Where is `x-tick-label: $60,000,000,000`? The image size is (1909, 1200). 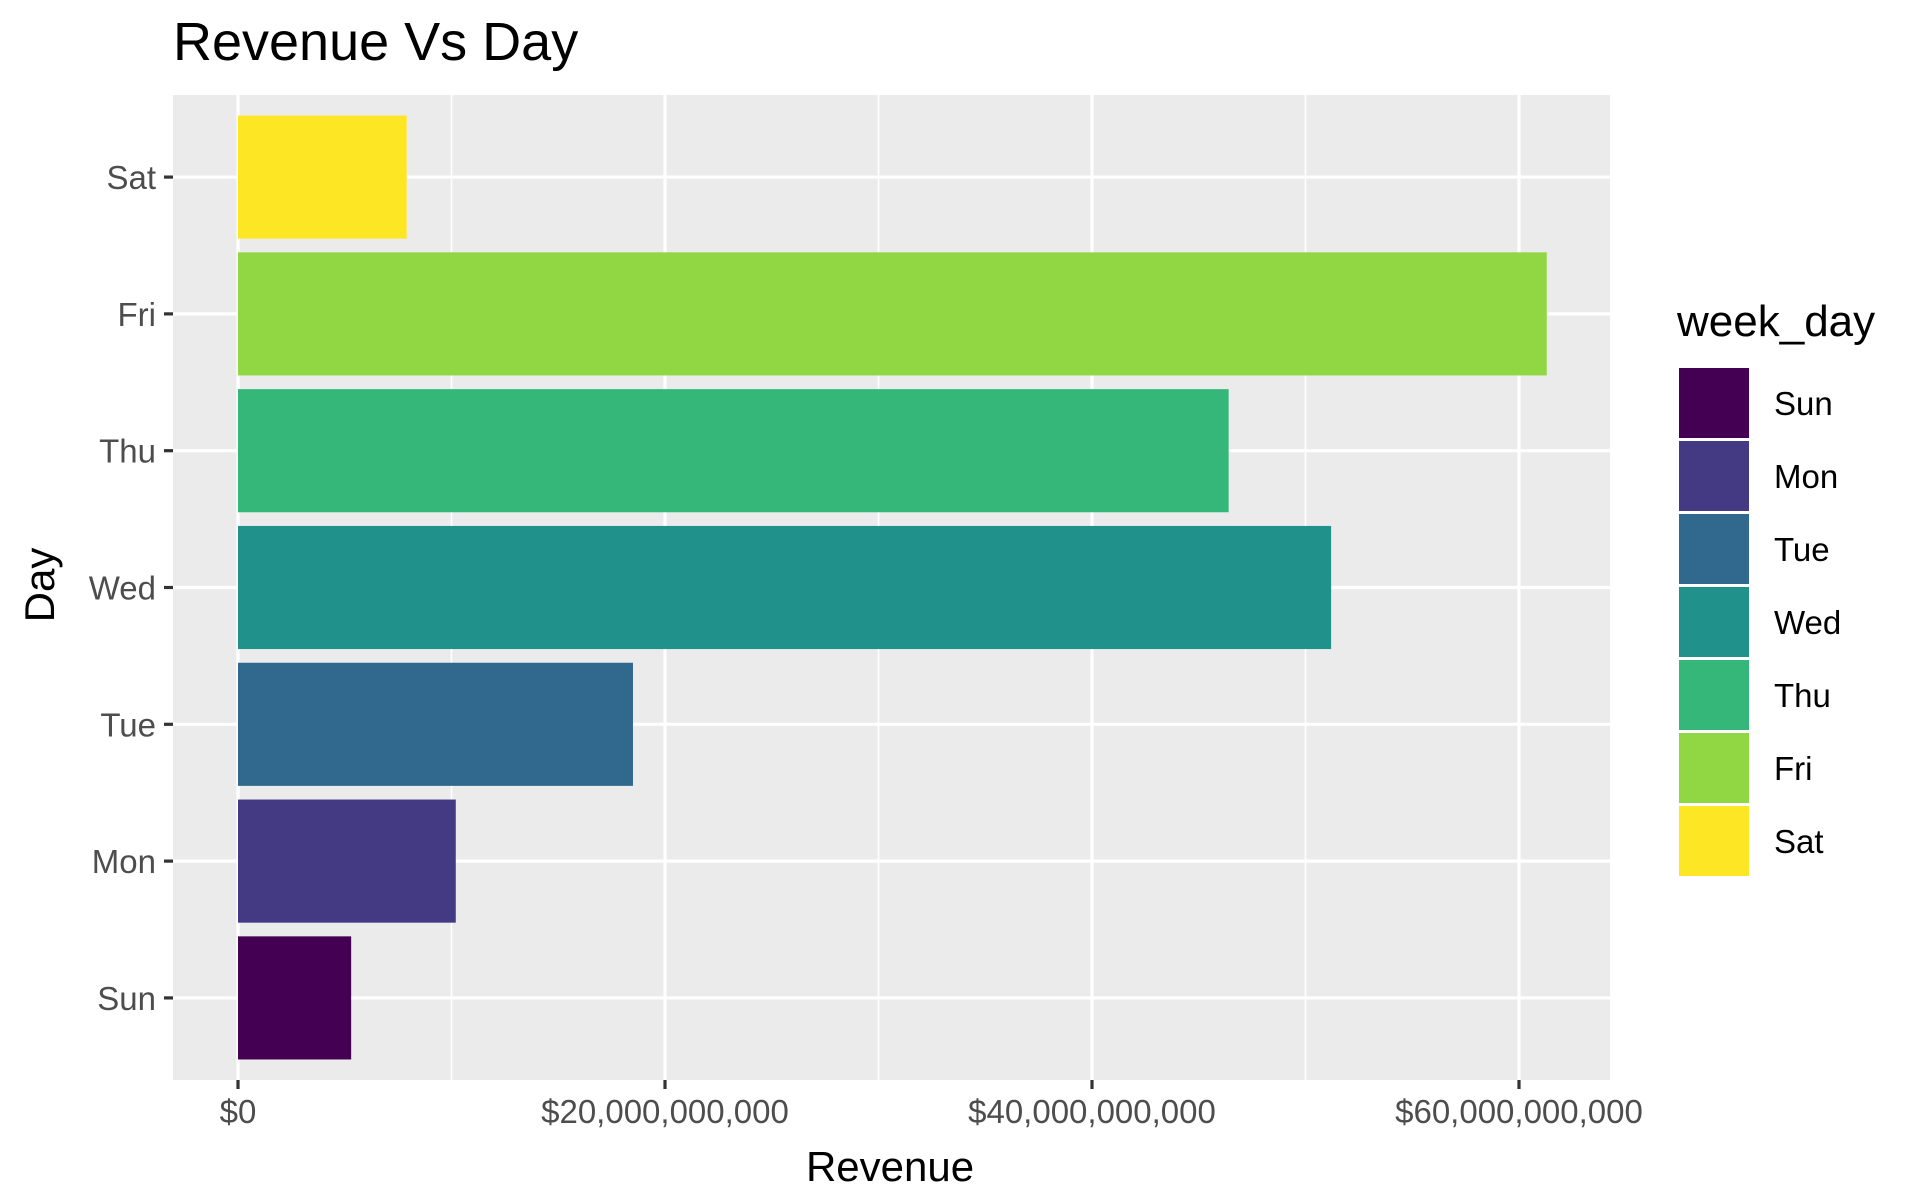
x-tick-label: $60,000,000,000 is located at coordinates (1519, 1111).